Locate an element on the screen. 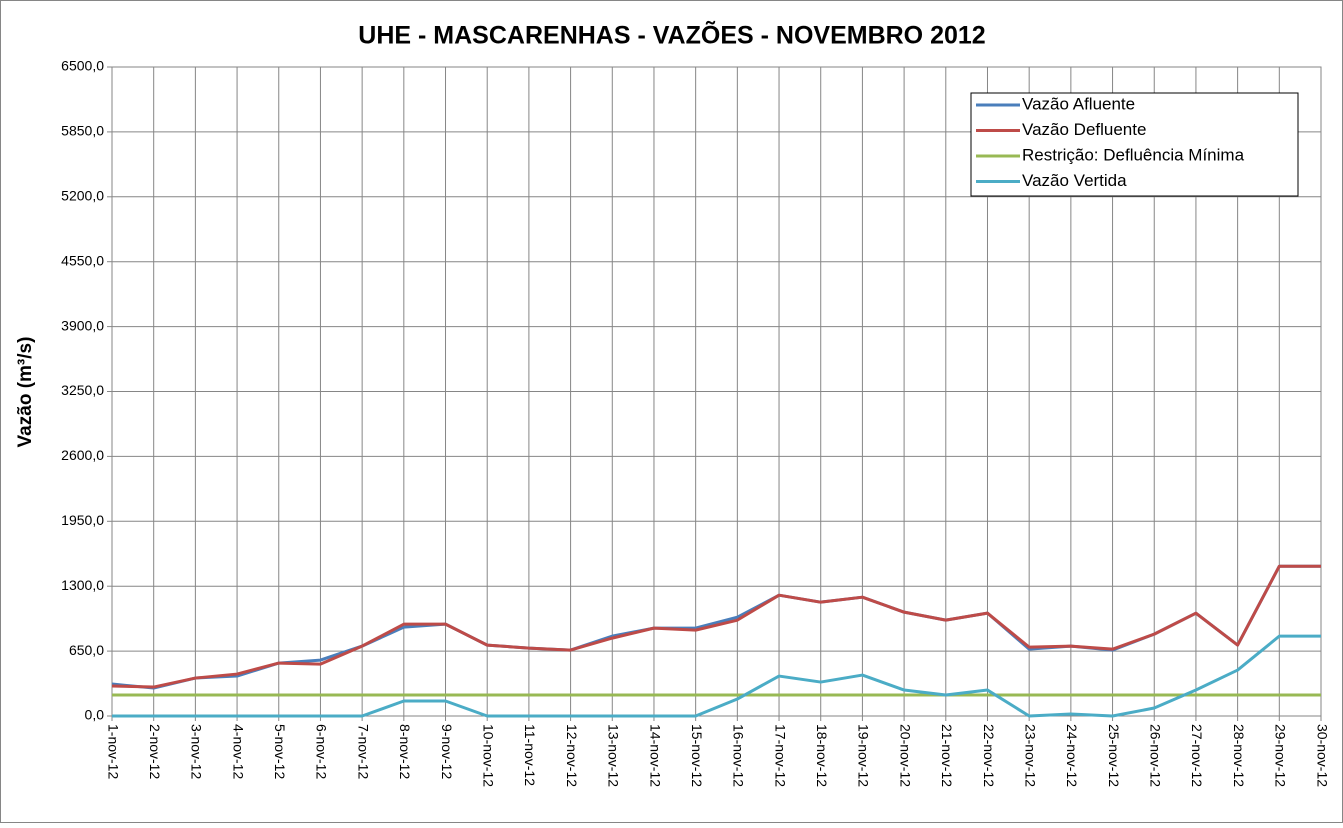 The height and width of the screenshot is (828, 1343). y-tick-label: 5200,0 is located at coordinates (82, 196).